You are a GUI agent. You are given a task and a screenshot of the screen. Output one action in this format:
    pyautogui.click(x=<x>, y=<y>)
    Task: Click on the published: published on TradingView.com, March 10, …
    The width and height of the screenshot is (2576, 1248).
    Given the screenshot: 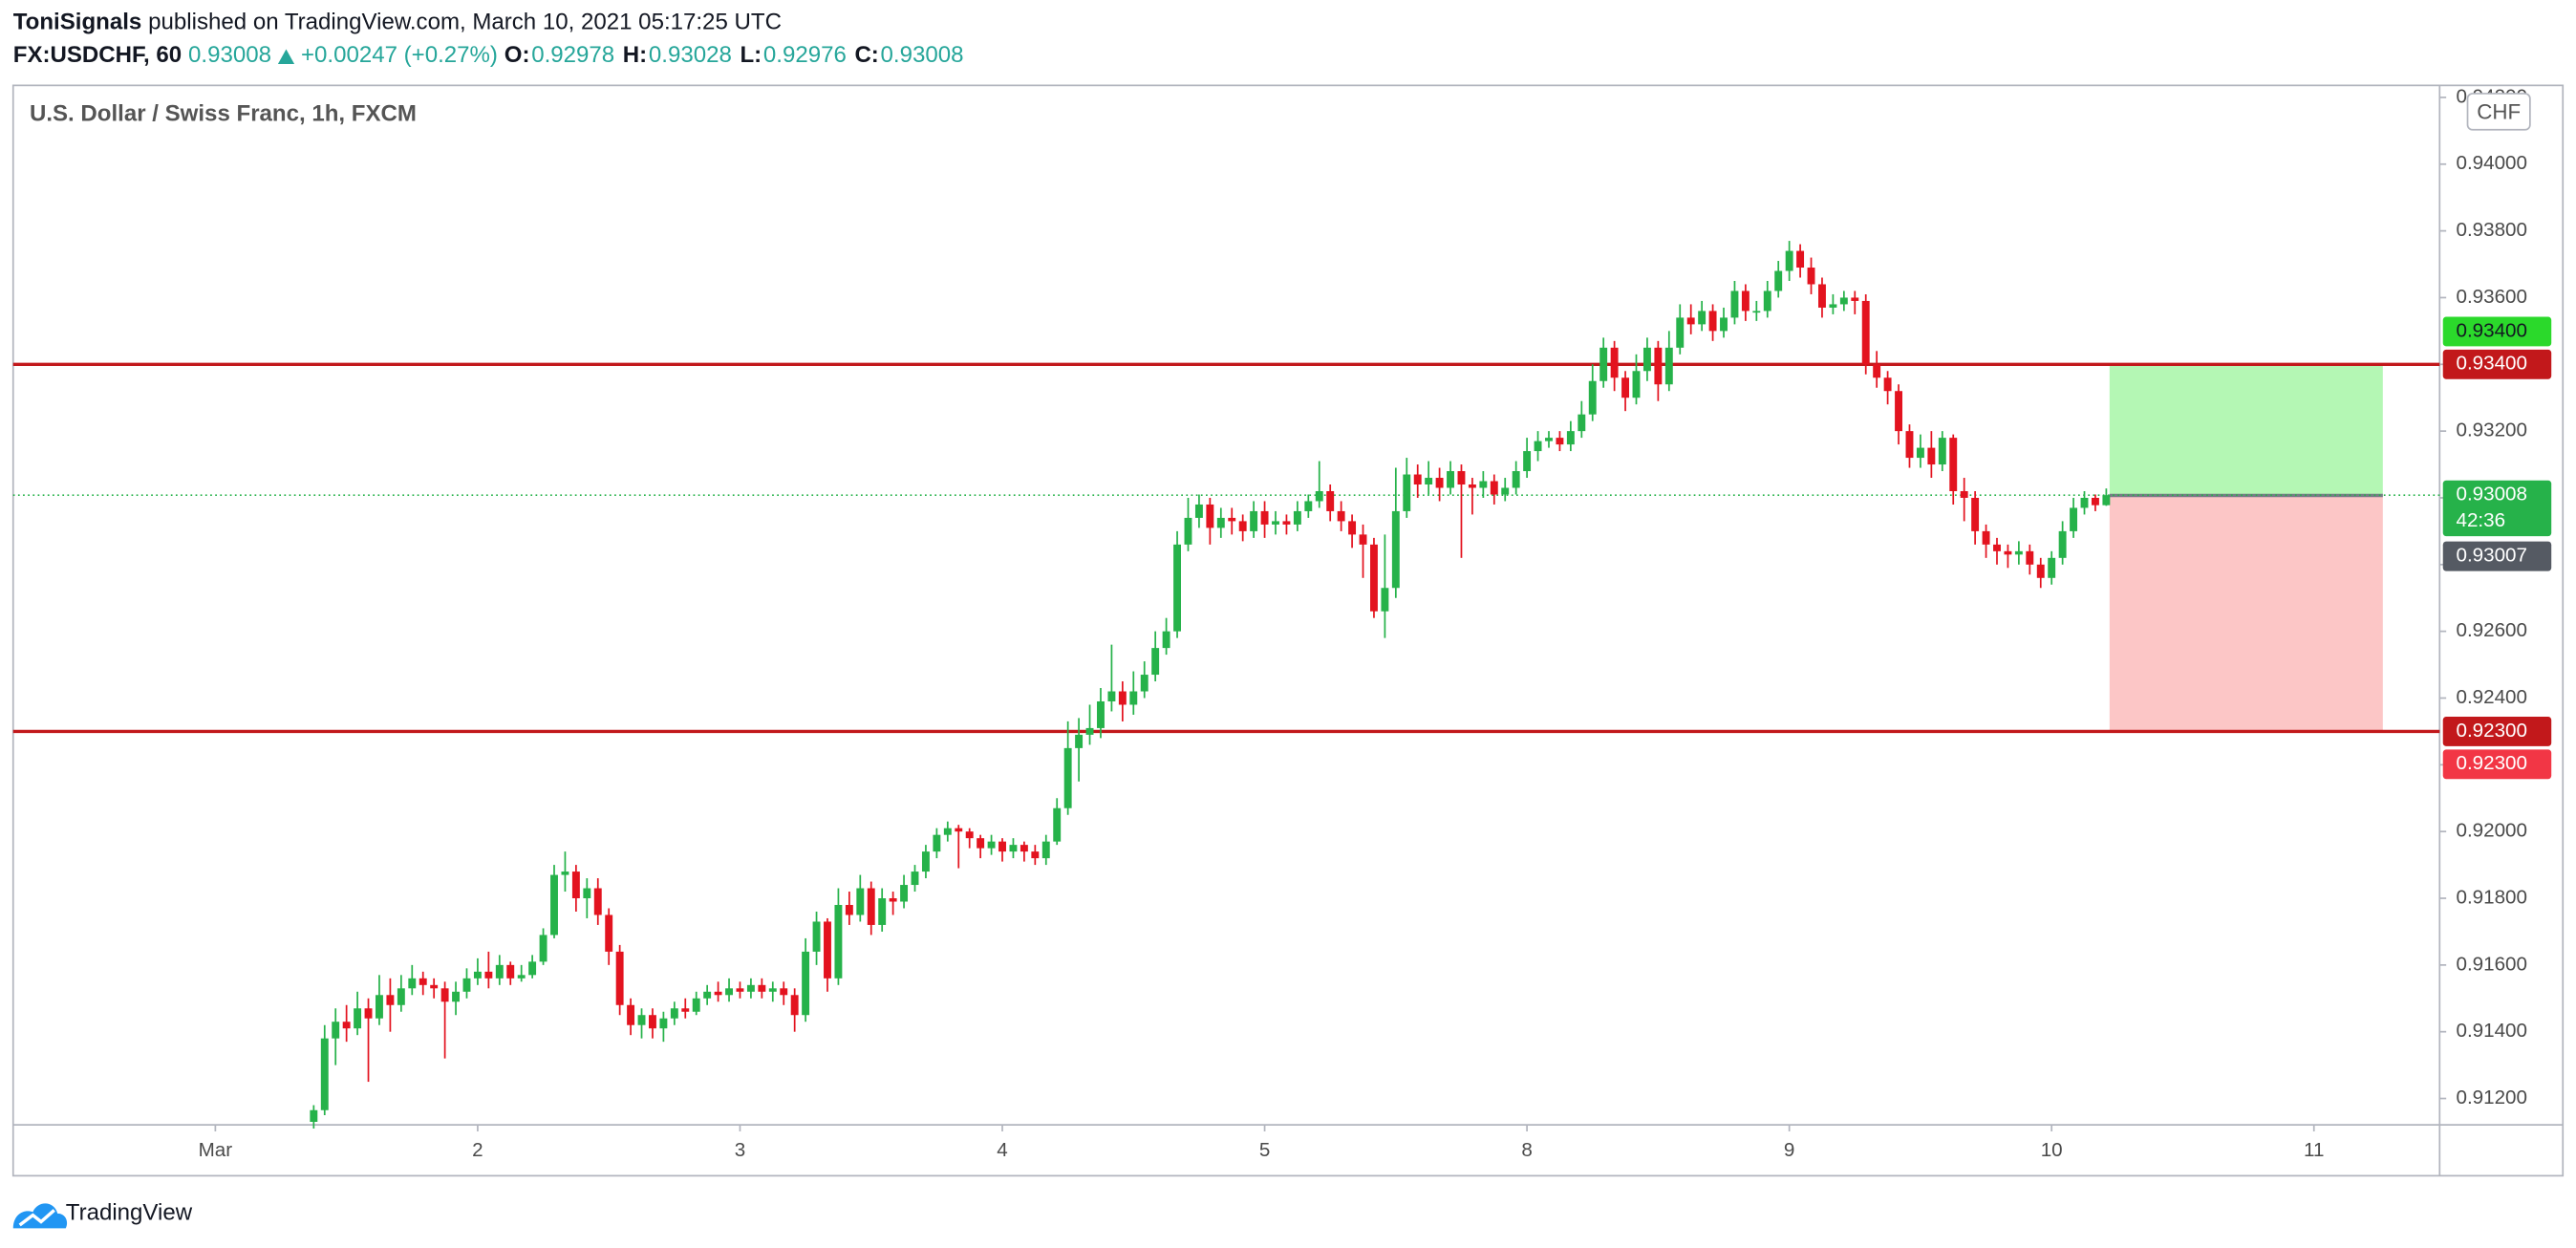 What is the action you would take?
    pyautogui.click(x=465, y=21)
    